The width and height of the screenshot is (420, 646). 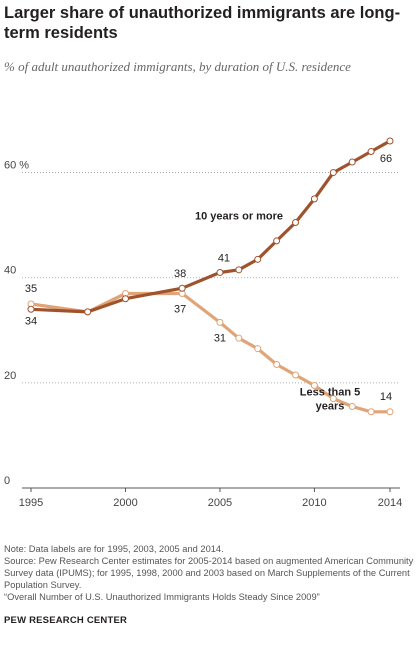 I want to click on y-tick-label: 40, so click(x=10, y=271).